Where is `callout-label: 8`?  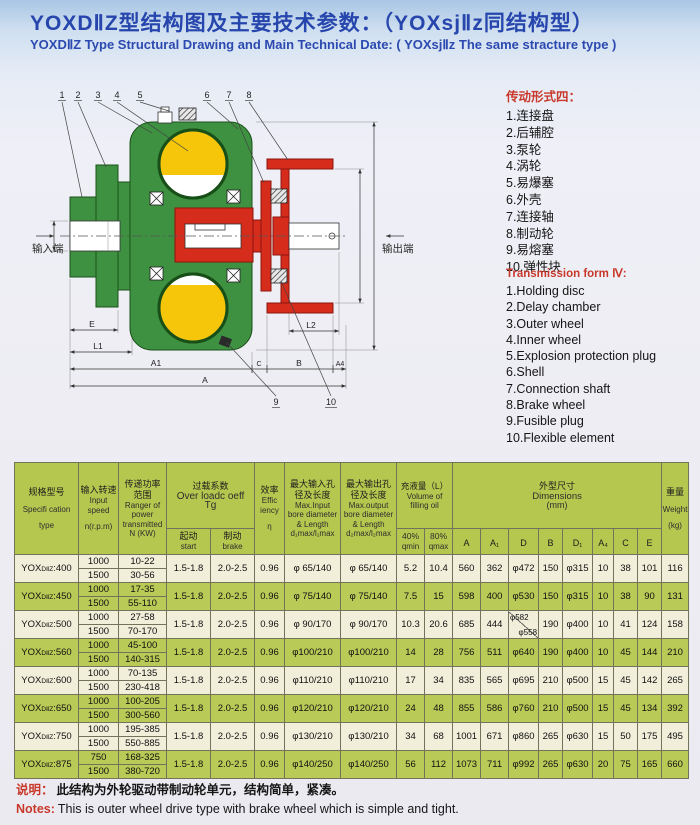 callout-label: 8 is located at coordinates (248, 95).